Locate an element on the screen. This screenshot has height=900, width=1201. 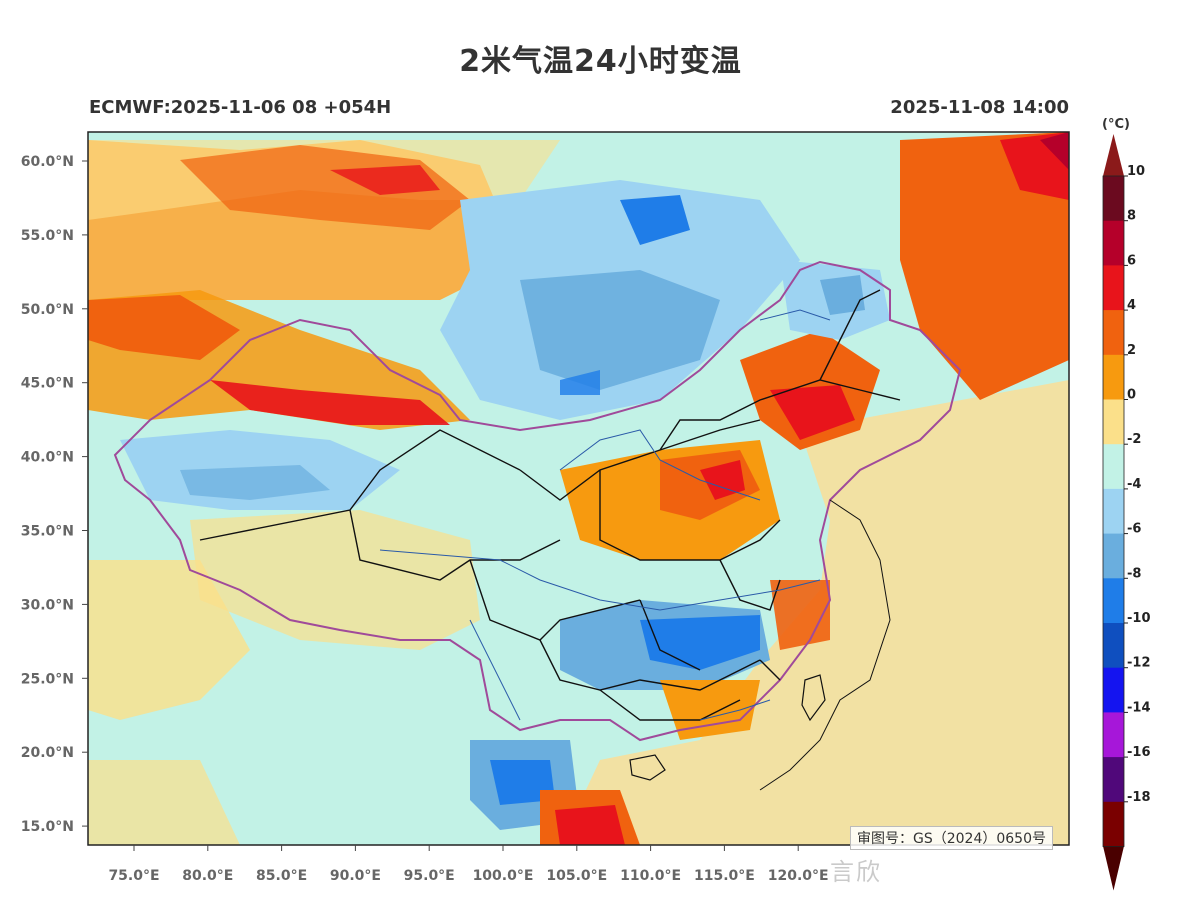
map-title: 2米气温24小时变温 is located at coordinates (600, 61).